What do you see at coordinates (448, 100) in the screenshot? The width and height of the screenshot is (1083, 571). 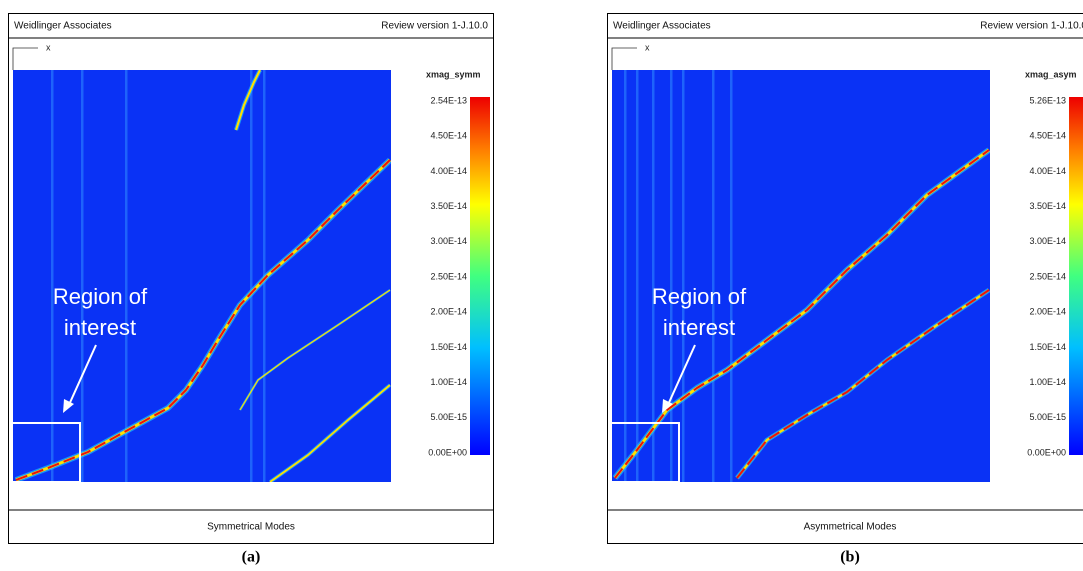 I see `colorbar-tick-label: 2.54E-13` at bounding box center [448, 100].